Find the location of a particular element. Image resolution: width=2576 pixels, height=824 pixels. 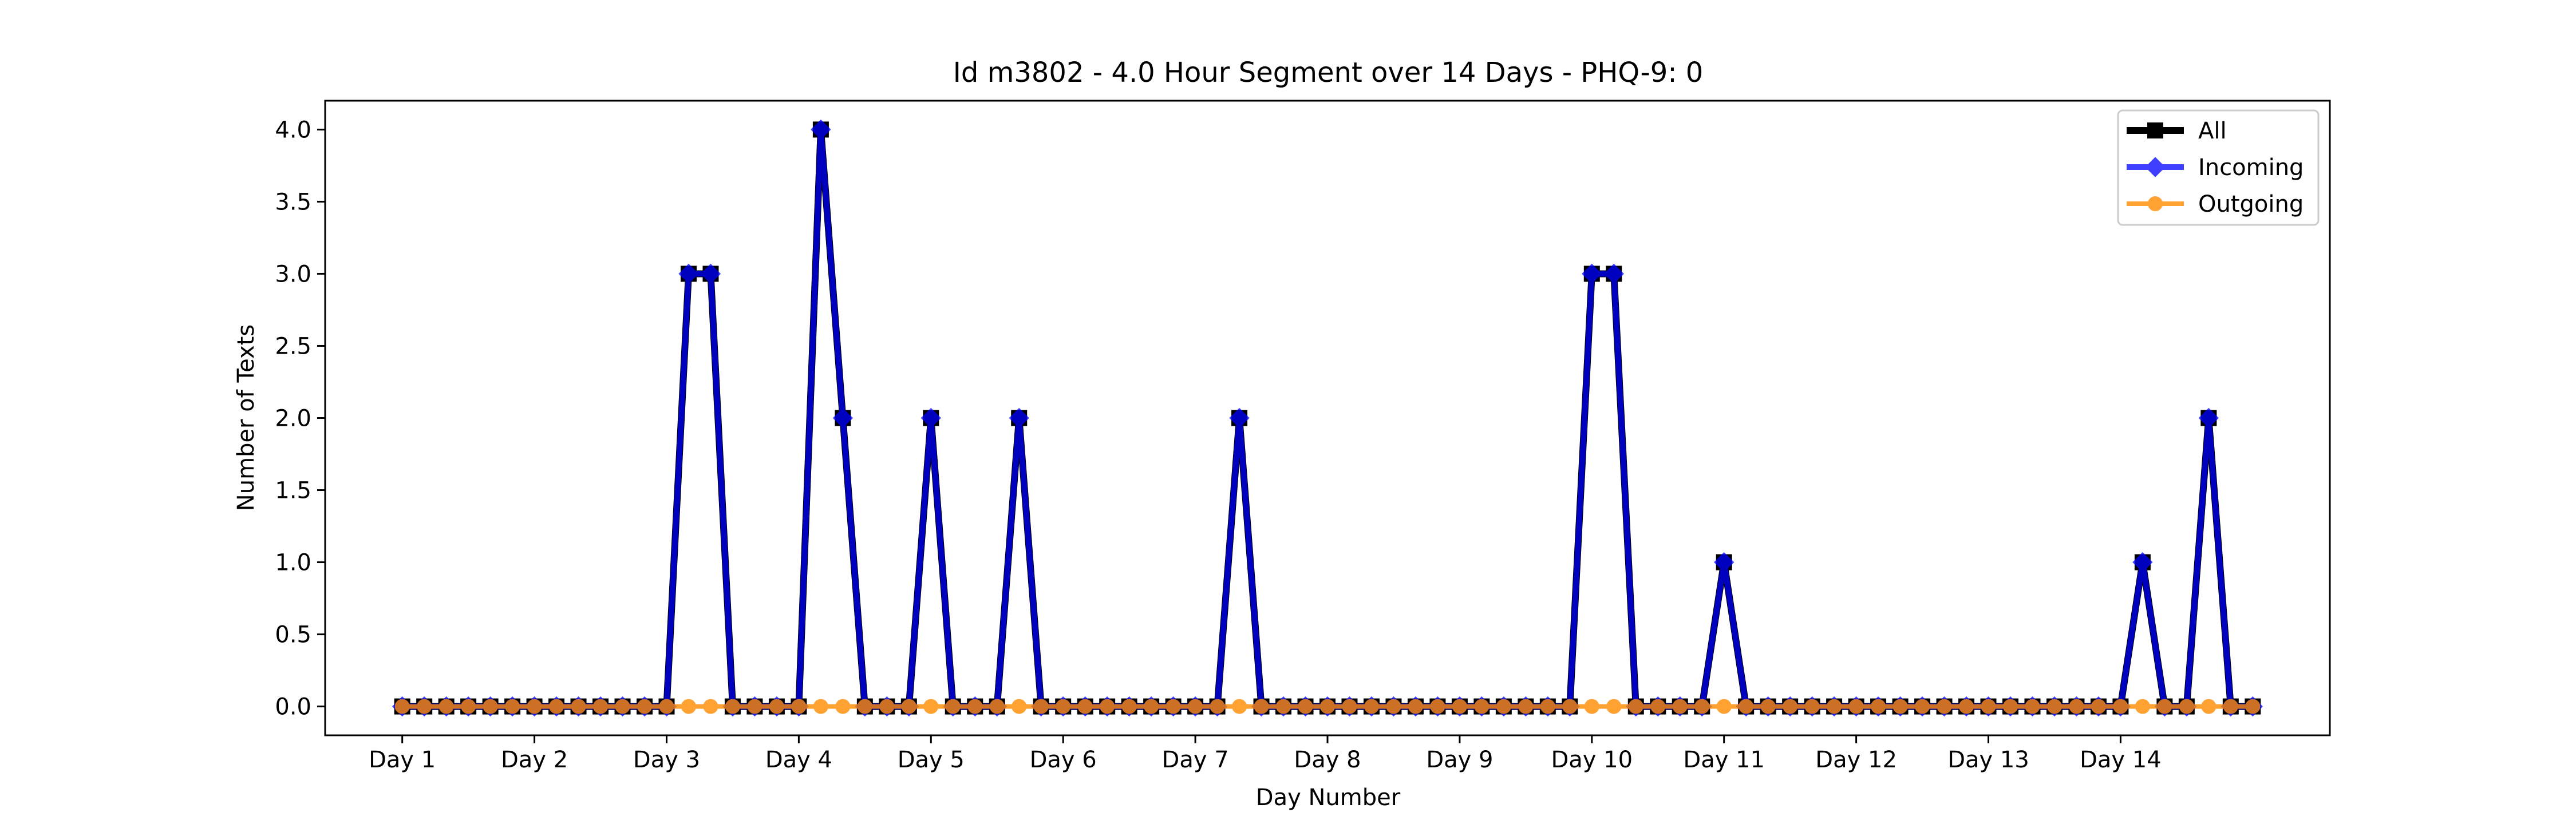

x-tick-label: Day 3 is located at coordinates (666, 760).